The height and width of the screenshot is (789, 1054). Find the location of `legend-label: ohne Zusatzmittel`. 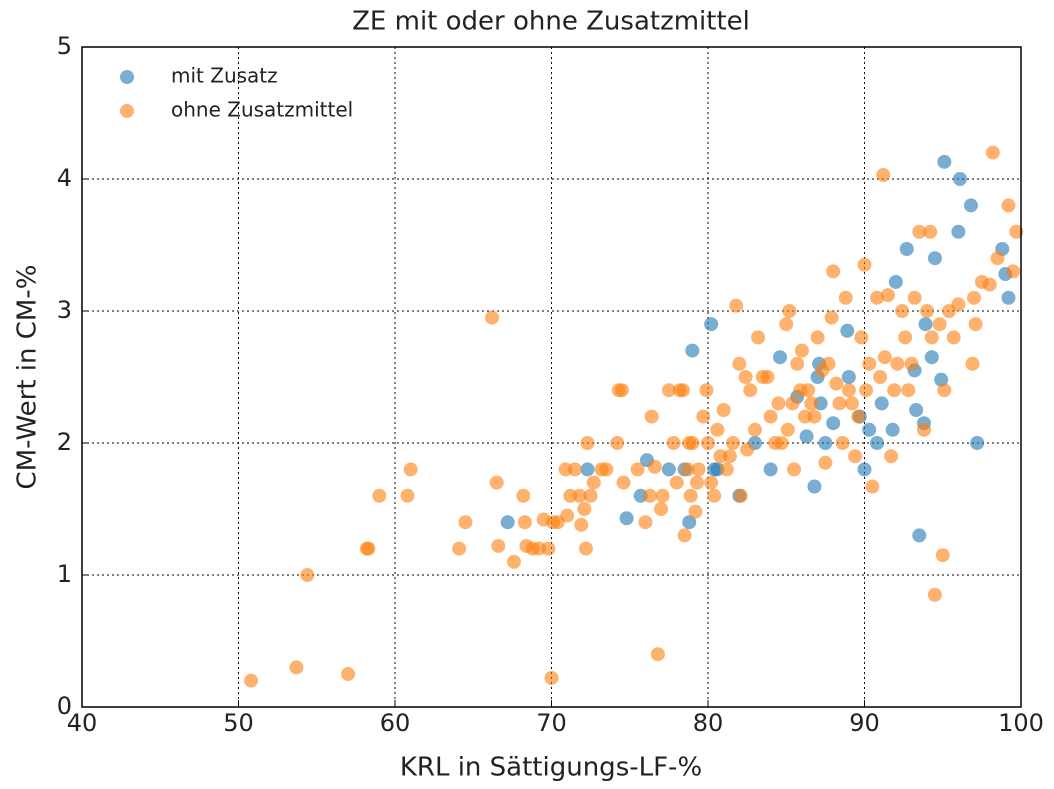

legend-label: ohne Zusatzmittel is located at coordinates (262, 110).